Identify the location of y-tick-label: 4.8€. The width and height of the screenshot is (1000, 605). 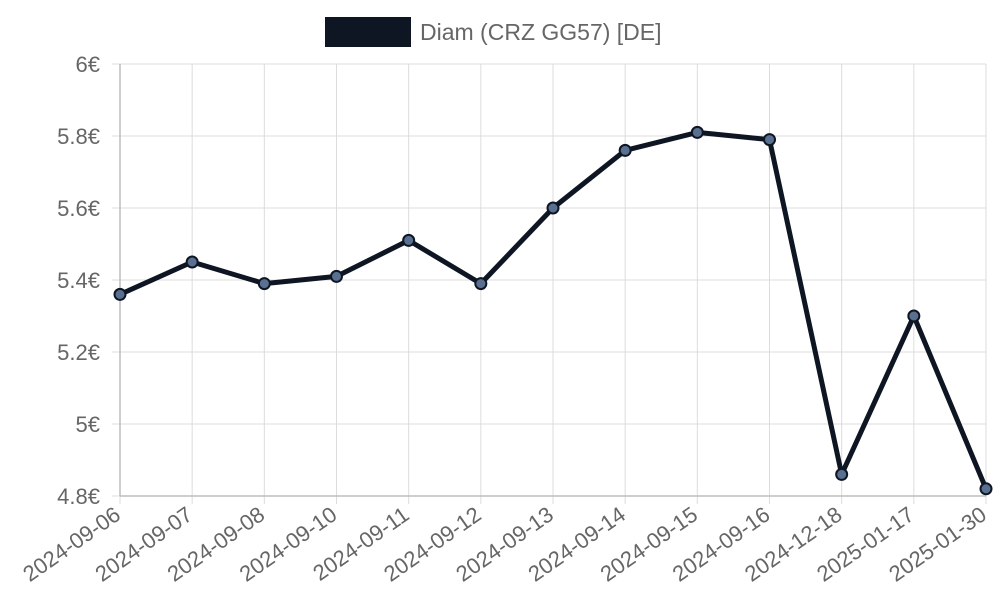
(78, 496).